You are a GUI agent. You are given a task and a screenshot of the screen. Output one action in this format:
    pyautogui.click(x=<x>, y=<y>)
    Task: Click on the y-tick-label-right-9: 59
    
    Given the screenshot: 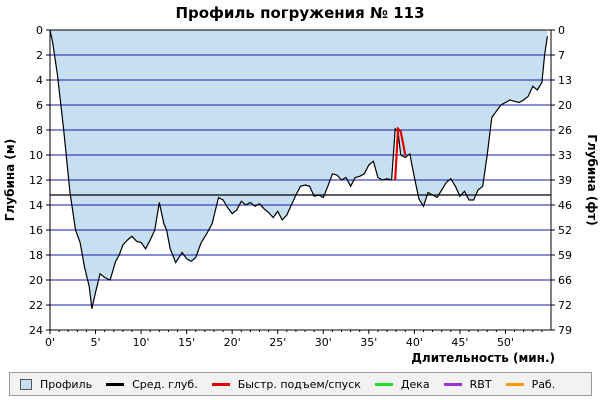 What is the action you would take?
    pyautogui.click(x=565, y=255)
    